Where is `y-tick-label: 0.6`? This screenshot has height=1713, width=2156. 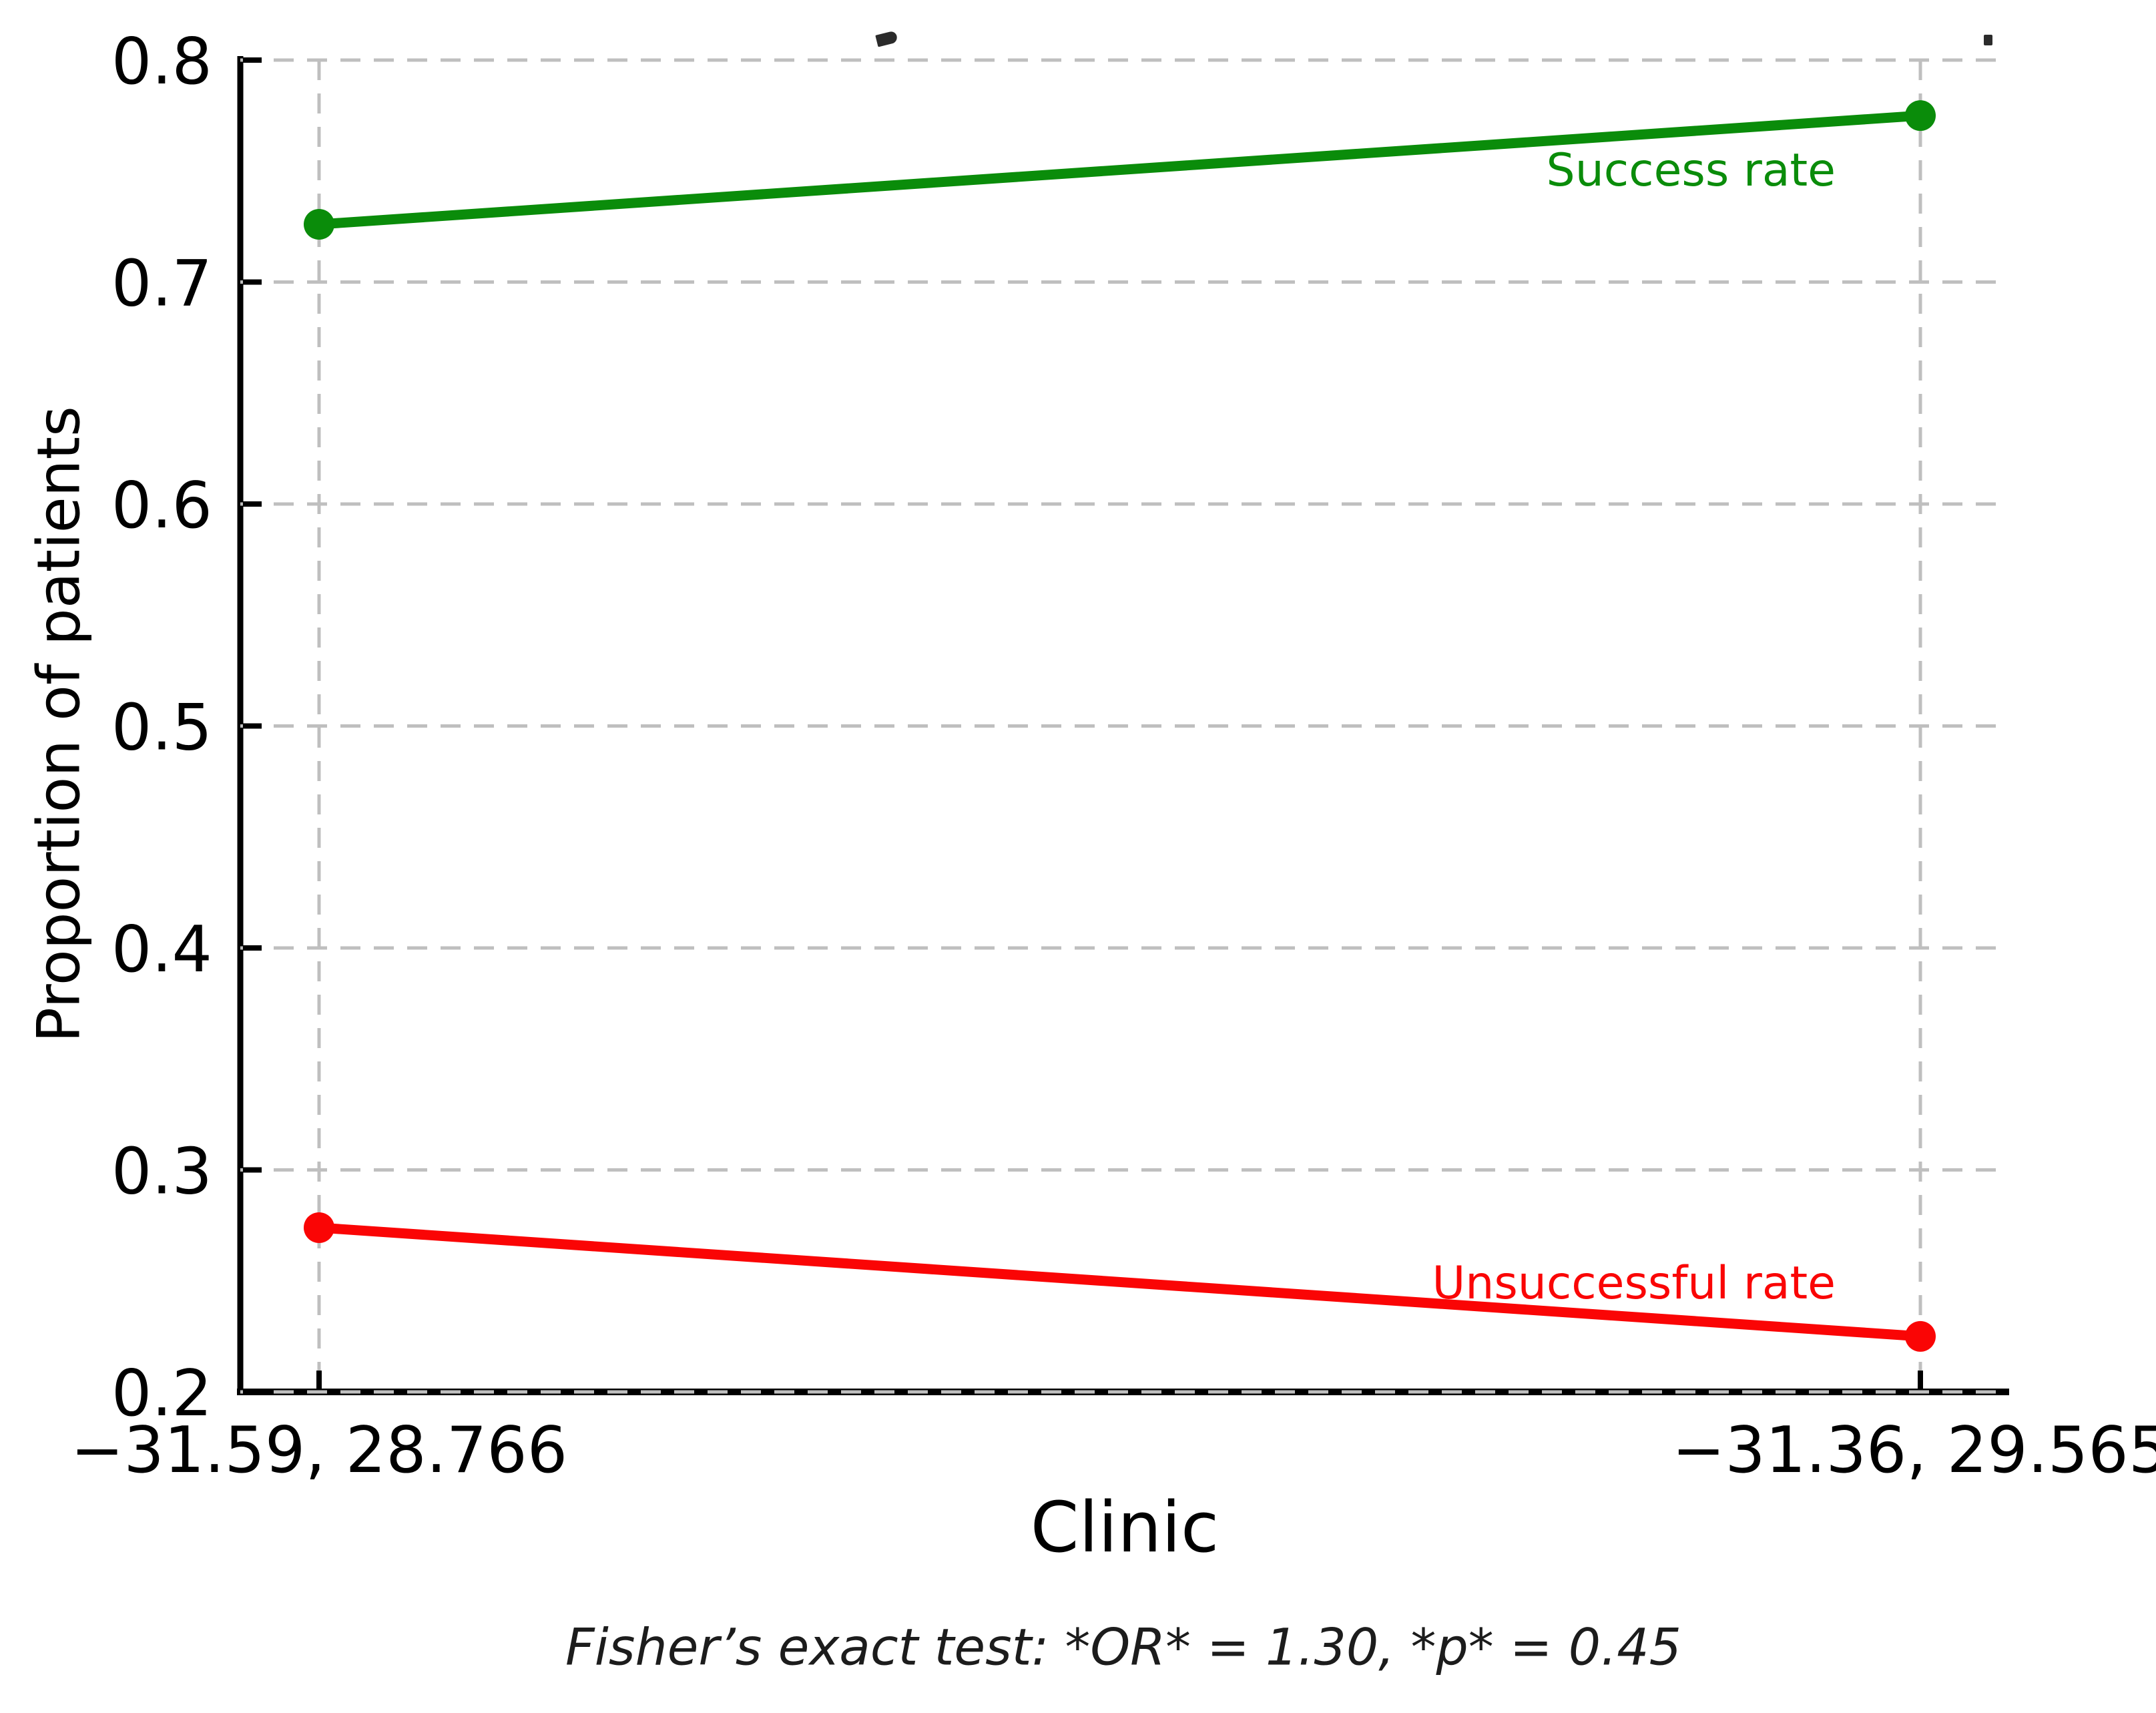
y-tick-label: 0.6 is located at coordinates (162, 506).